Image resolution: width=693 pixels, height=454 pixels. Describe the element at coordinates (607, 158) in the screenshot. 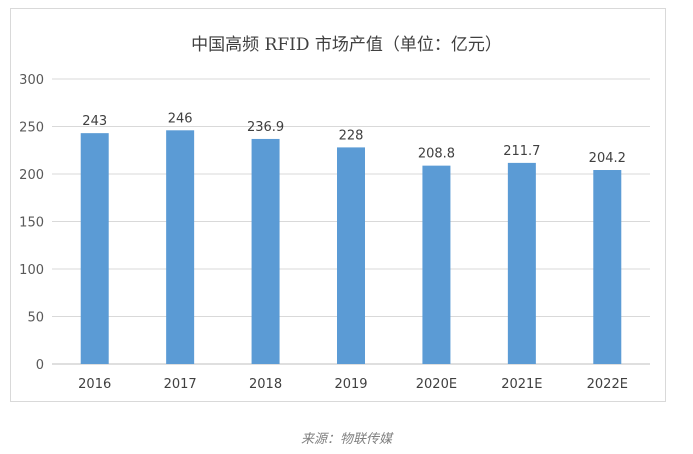

I see `bar-value-label: 204.2` at that location.